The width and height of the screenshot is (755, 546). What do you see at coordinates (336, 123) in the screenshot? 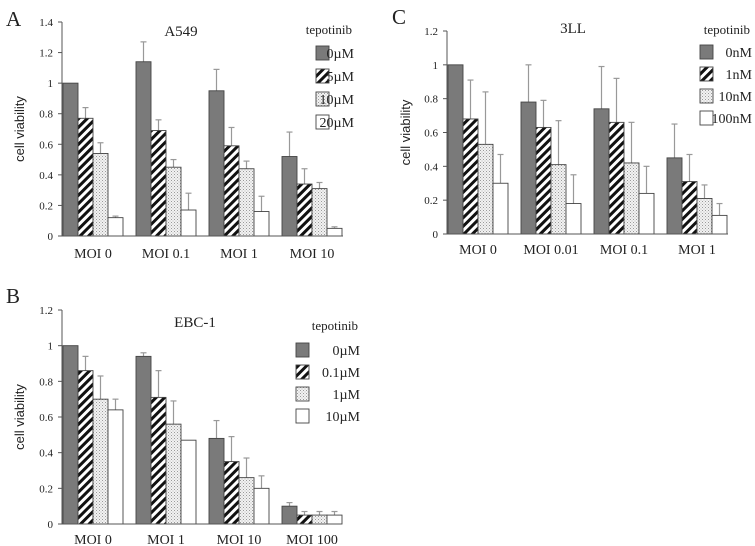
I see `legend-label: 20µM` at bounding box center [336, 123].